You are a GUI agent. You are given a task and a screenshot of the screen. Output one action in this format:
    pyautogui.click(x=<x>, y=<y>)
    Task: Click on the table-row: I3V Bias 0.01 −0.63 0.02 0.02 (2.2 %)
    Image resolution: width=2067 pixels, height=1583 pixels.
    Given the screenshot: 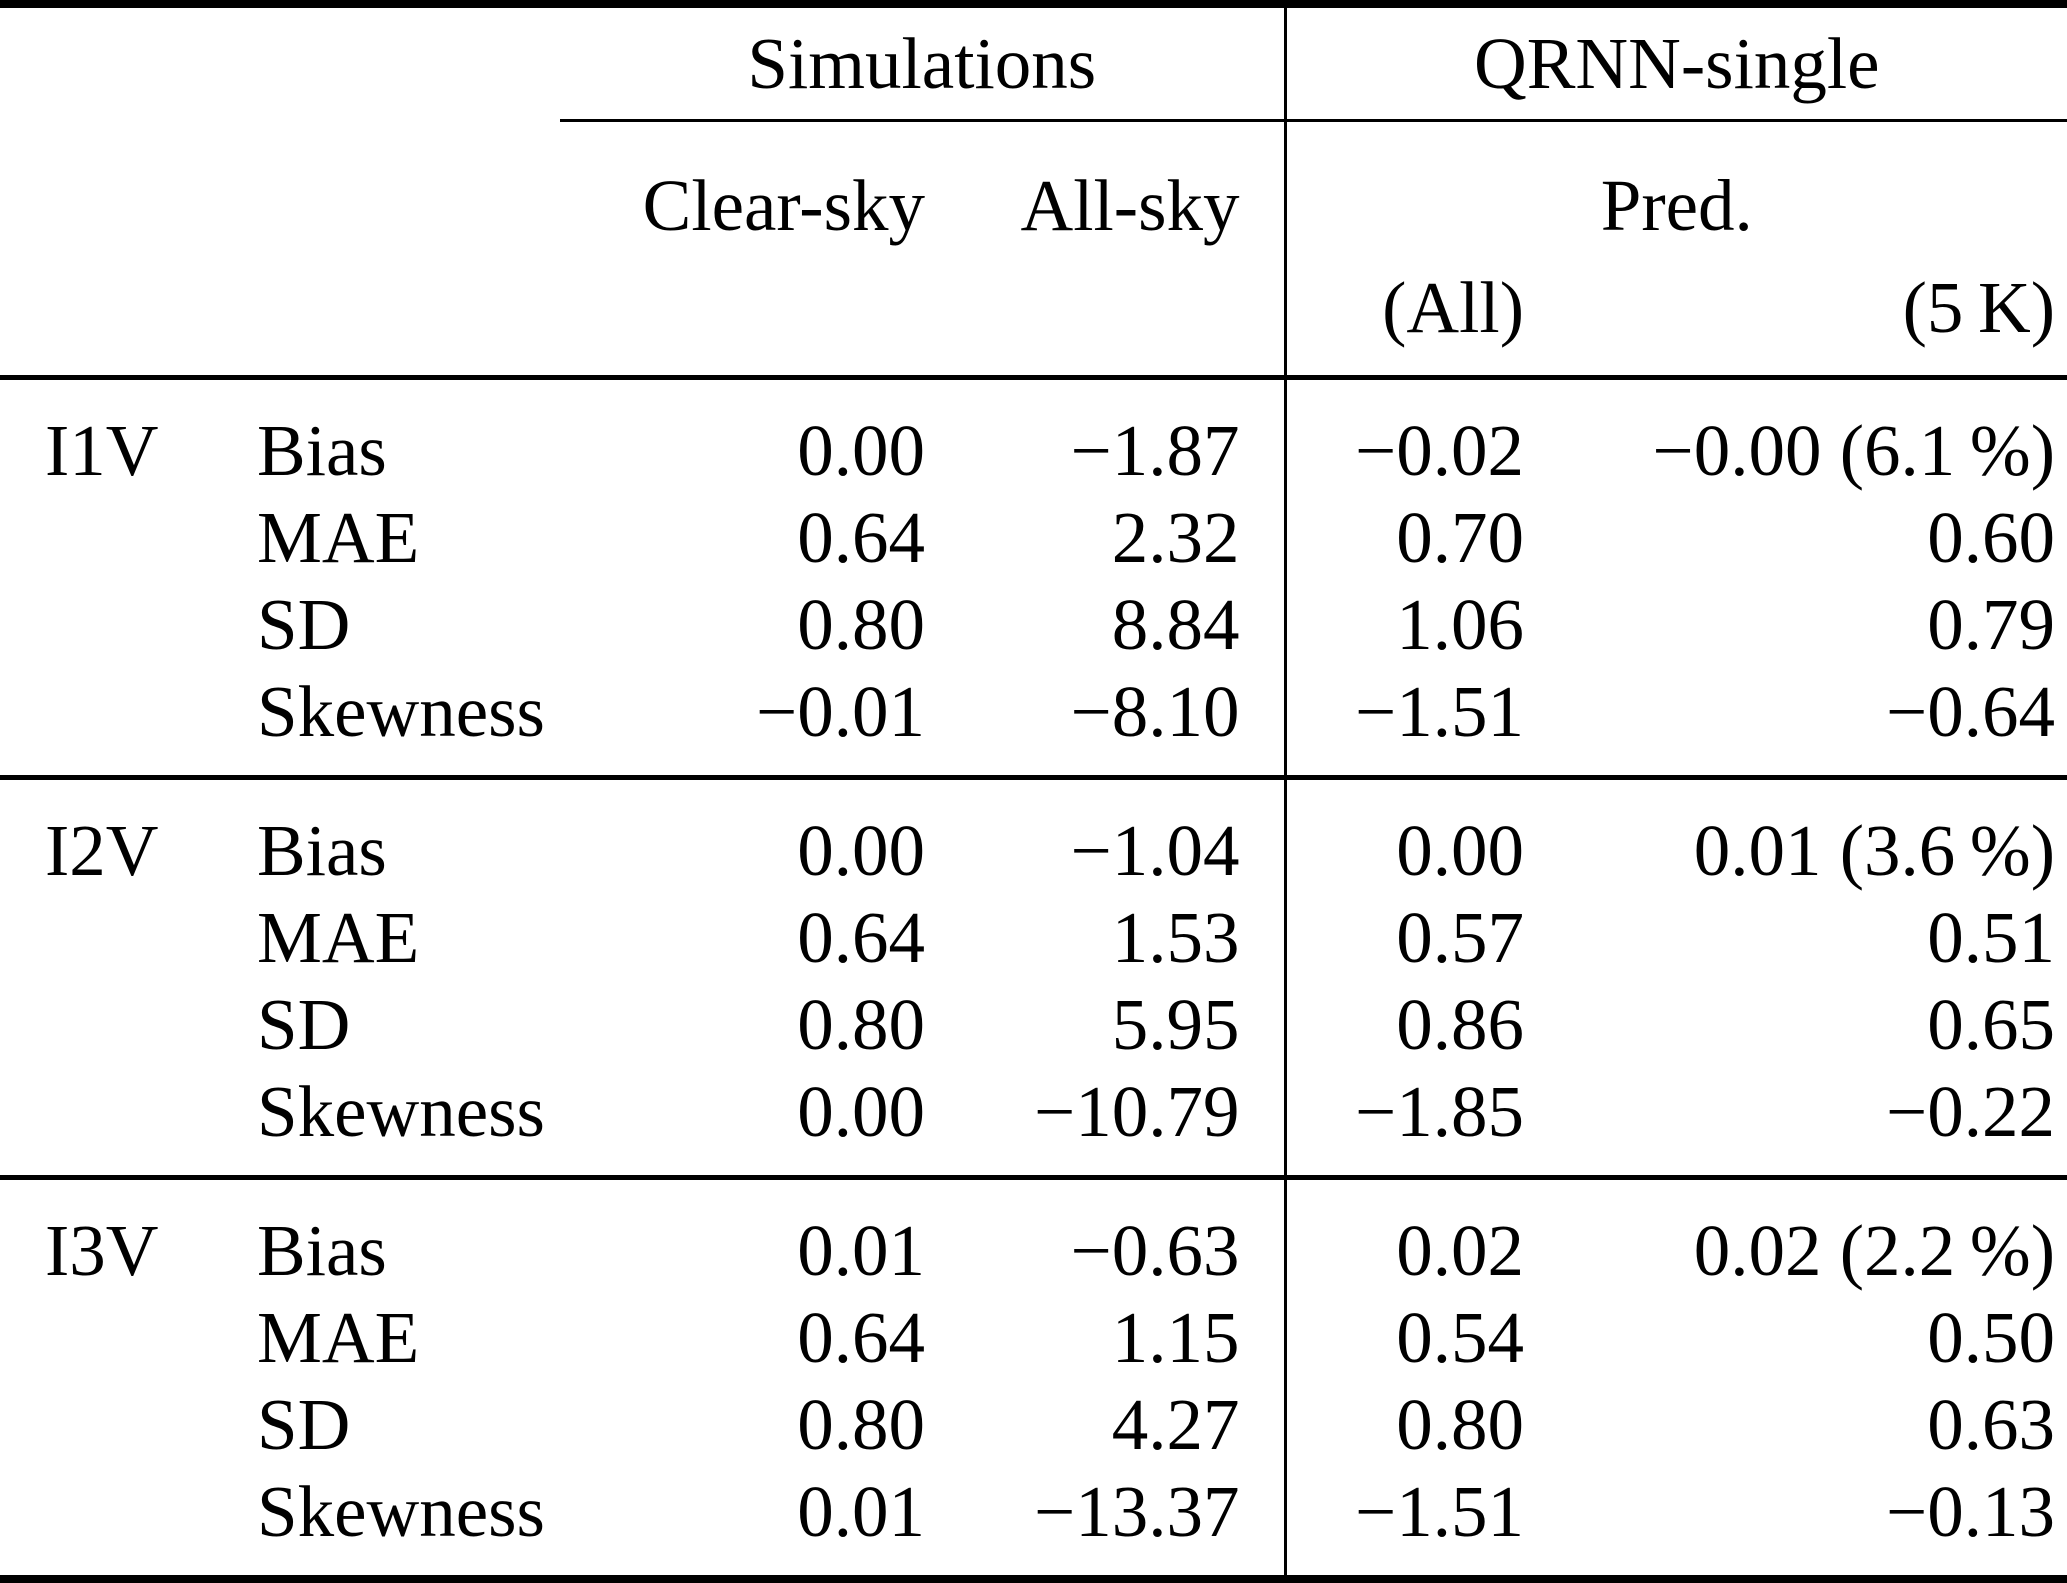 What is the action you would take?
    pyautogui.click(x=1033, y=1234)
    